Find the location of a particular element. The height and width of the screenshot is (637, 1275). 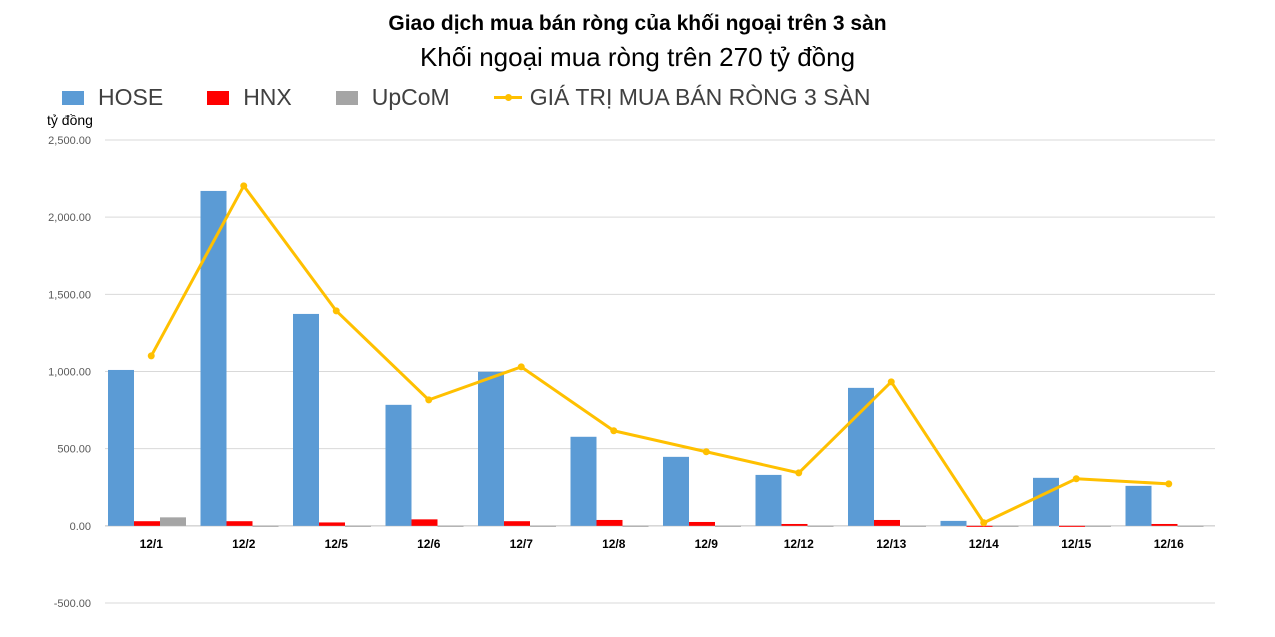

x-tick-label: 12/1 is located at coordinates (152, 544).